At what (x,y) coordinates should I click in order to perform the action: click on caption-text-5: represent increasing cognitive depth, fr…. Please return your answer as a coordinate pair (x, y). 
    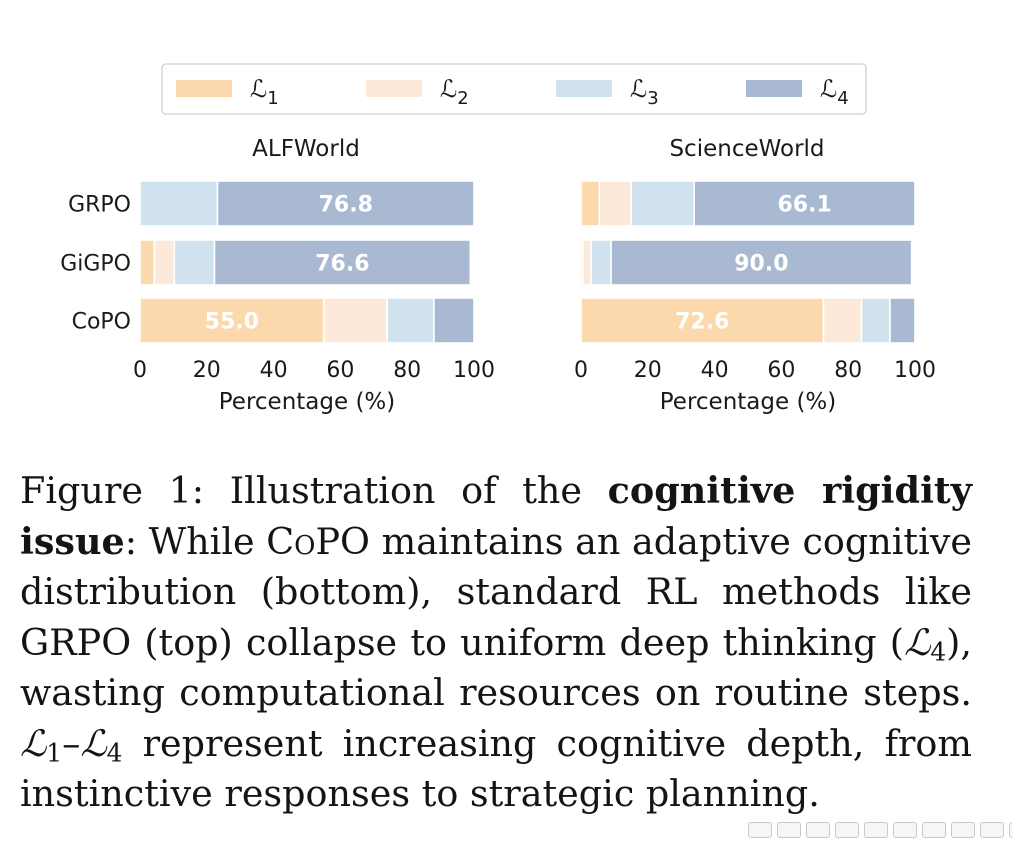
    Looking at the image, I should click on (496, 768).